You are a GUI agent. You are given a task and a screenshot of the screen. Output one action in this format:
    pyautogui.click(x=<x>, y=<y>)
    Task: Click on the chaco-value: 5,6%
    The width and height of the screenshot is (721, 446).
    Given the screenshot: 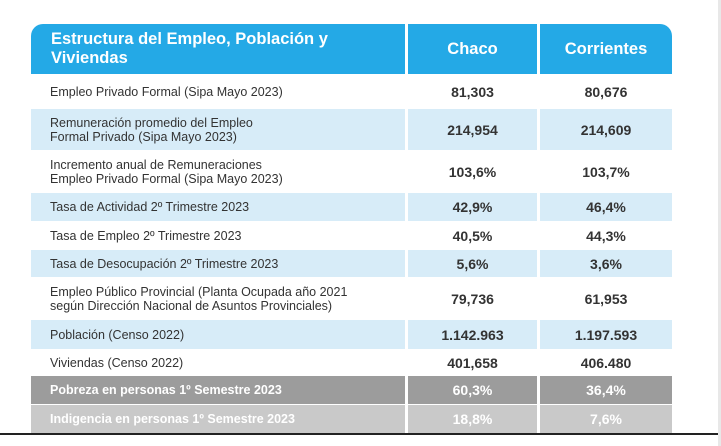 What is the action you would take?
    pyautogui.click(x=471, y=263)
    